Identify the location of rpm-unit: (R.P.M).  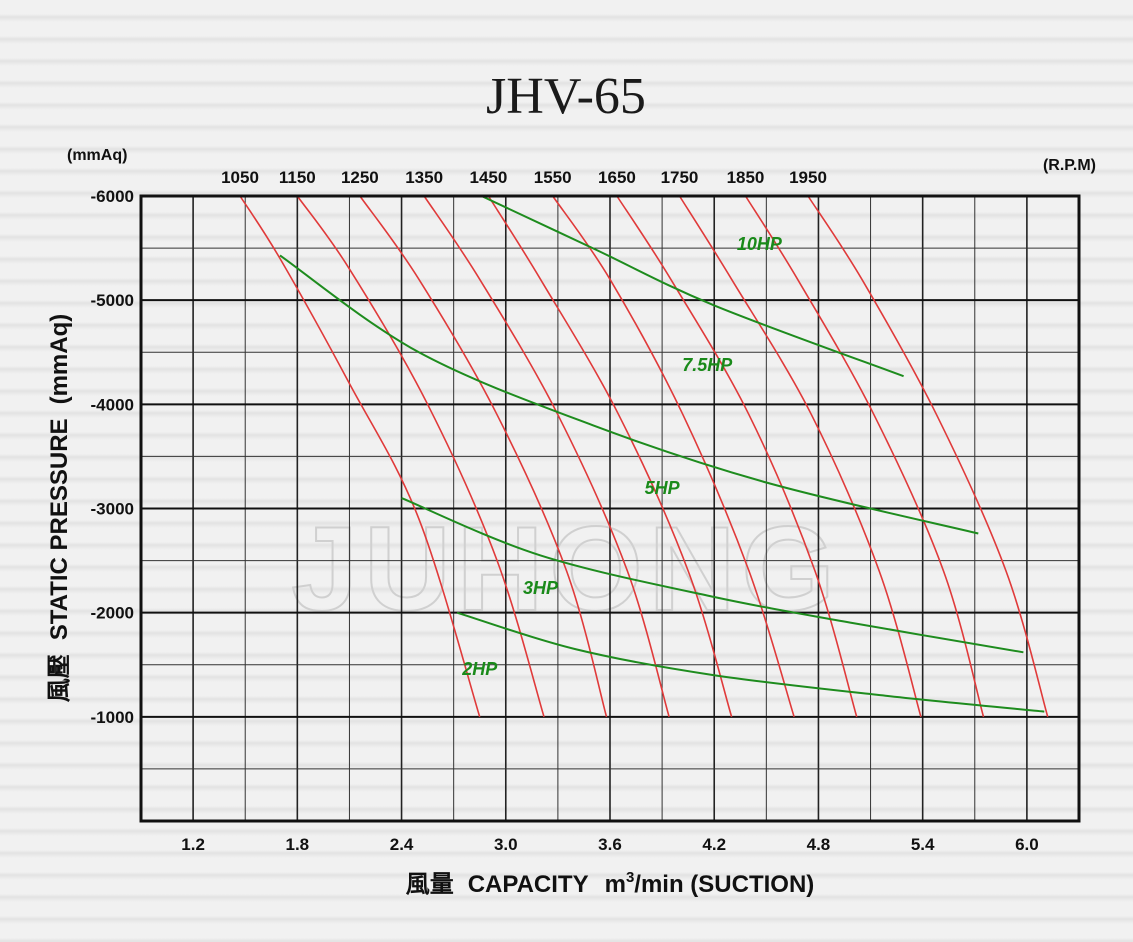
(1069, 165).